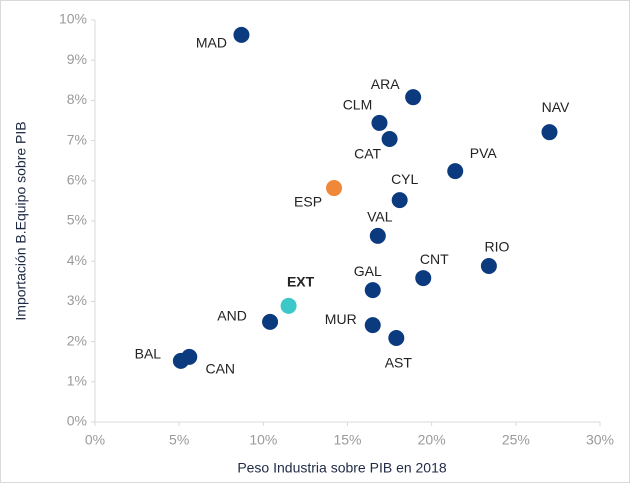  Describe the element at coordinates (380, 217) in the screenshot. I see `point-label: VAL` at that location.